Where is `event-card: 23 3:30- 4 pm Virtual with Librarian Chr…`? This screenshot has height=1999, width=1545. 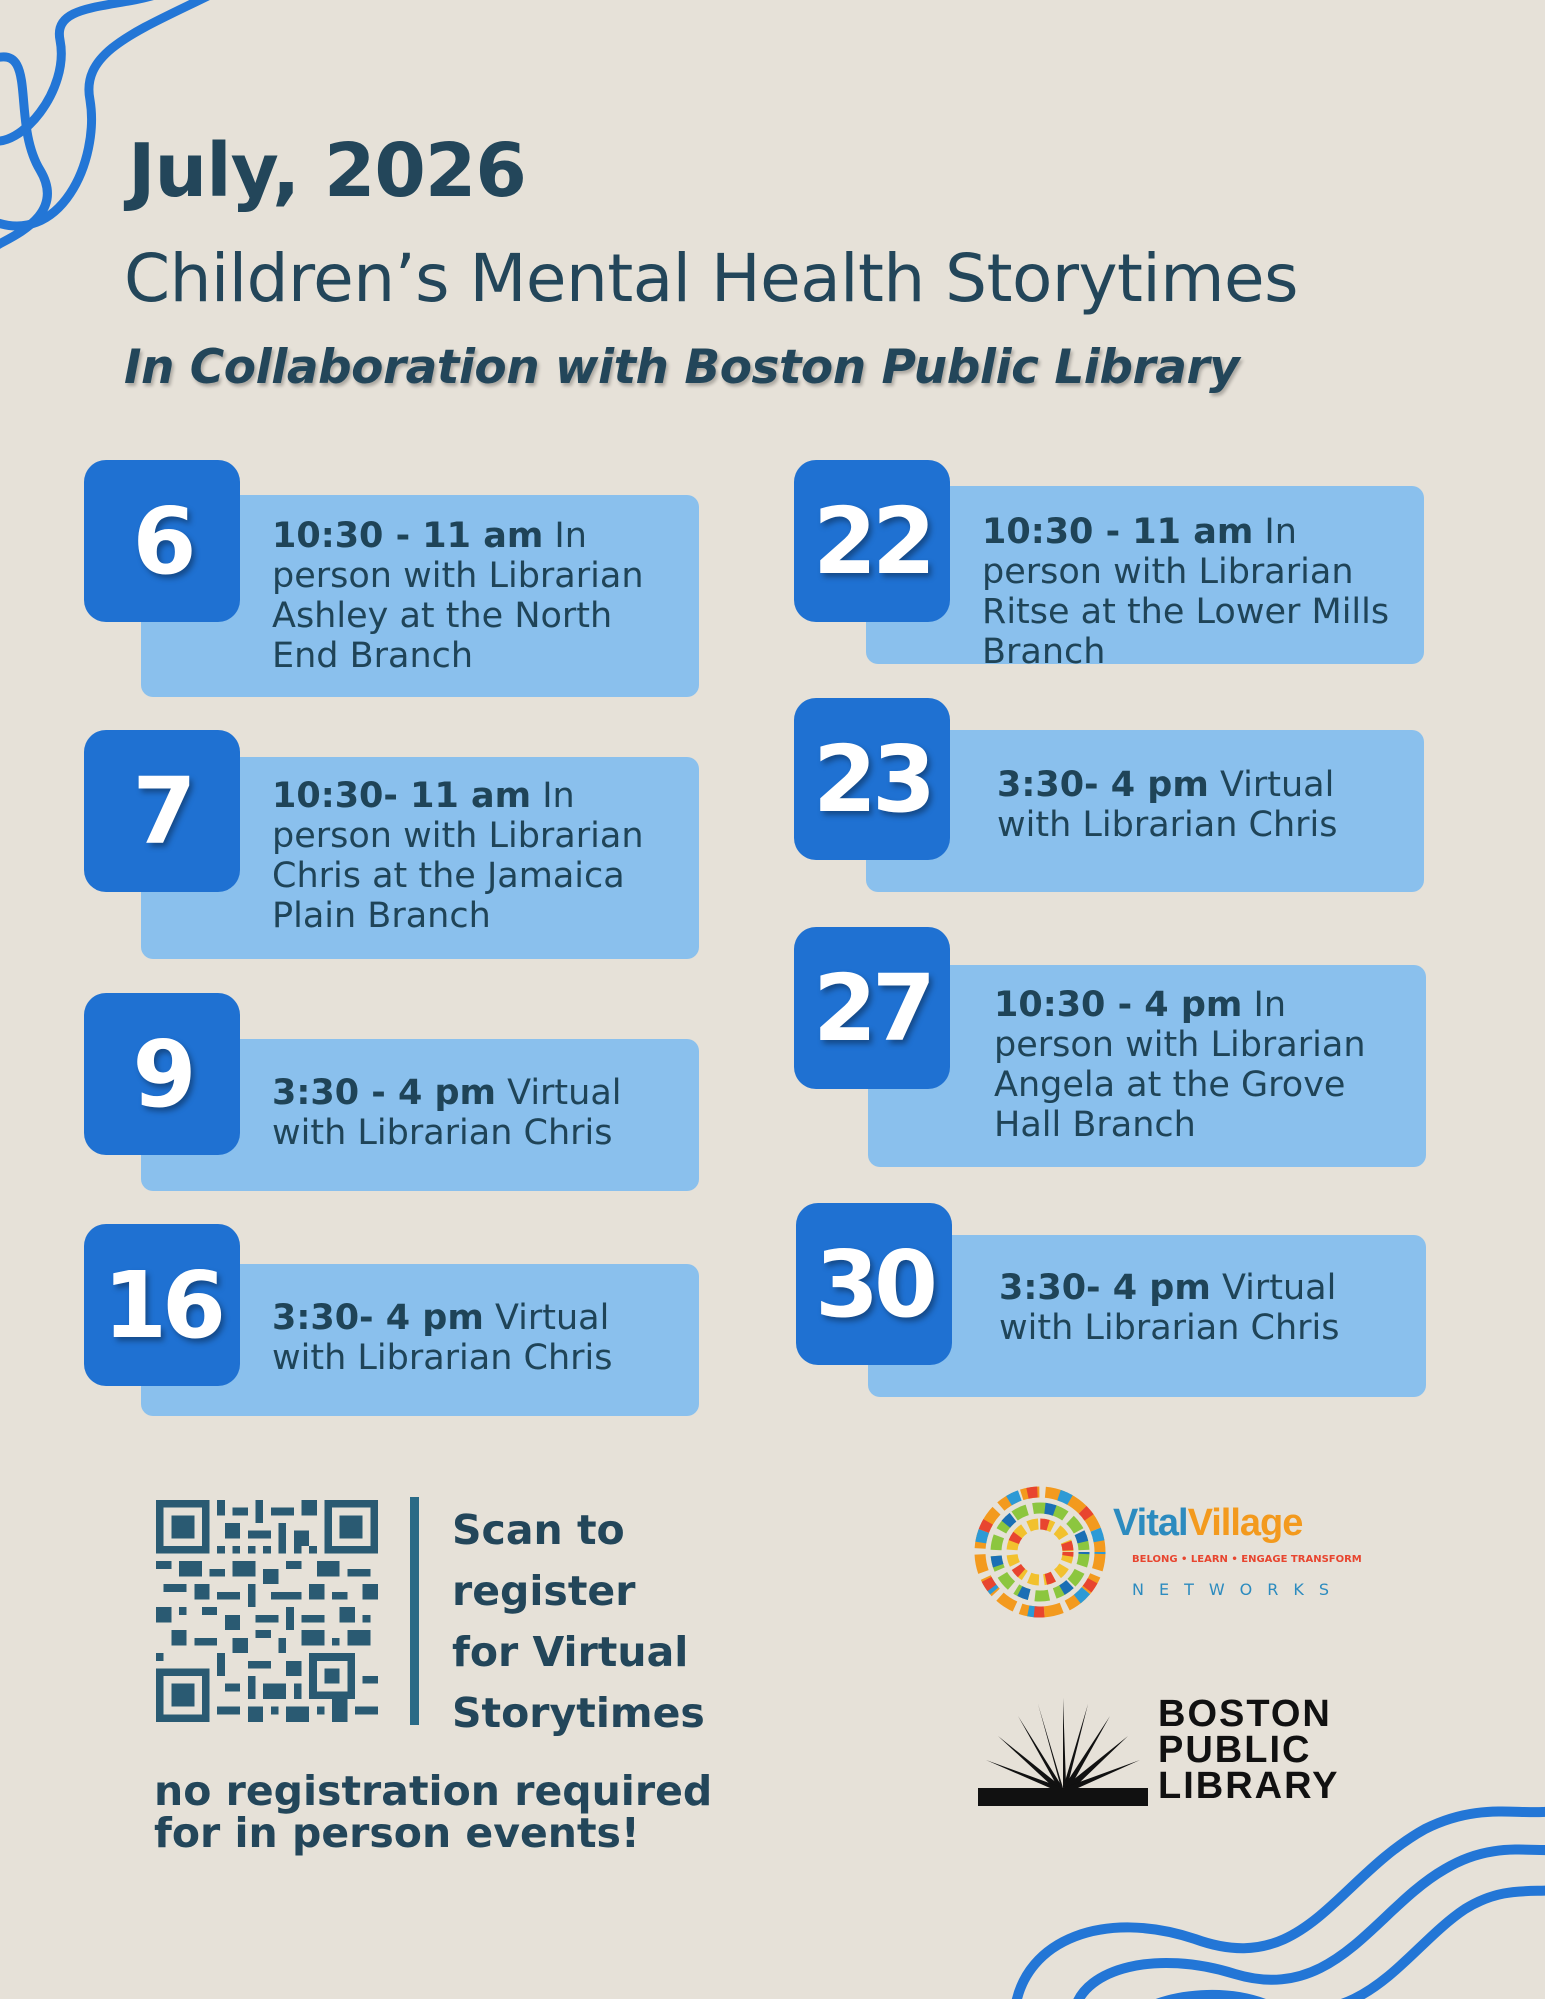 event-card: 23 3:30- 4 pm Virtual with Librarian Chr… is located at coordinates (1109, 798).